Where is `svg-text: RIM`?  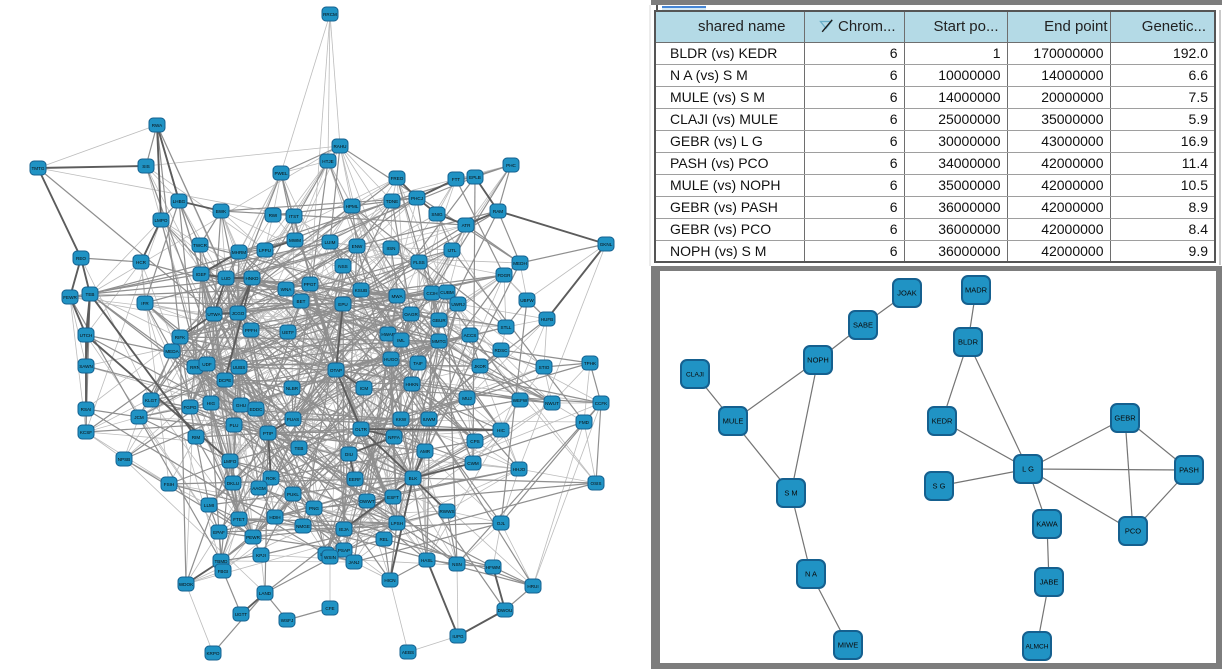
svg-text: RIM is located at coordinates (196, 437).